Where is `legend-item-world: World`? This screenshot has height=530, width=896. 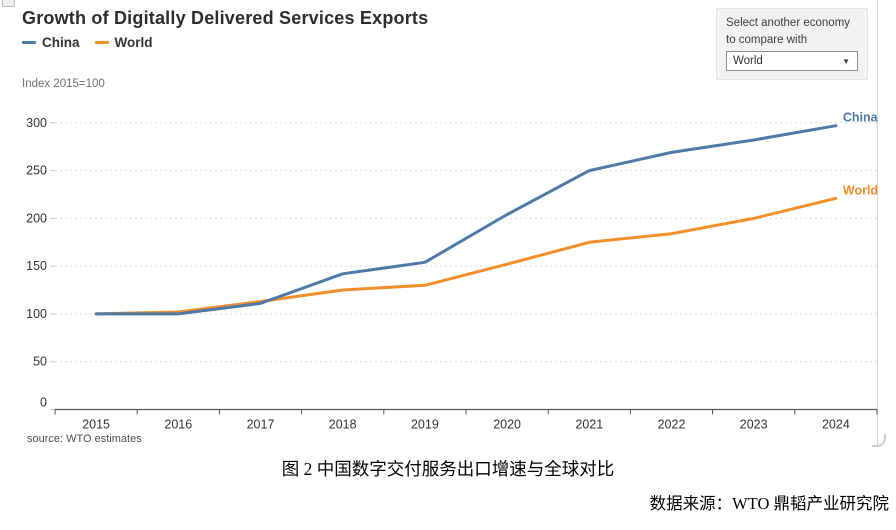
legend-item-world: World is located at coordinates (123, 42).